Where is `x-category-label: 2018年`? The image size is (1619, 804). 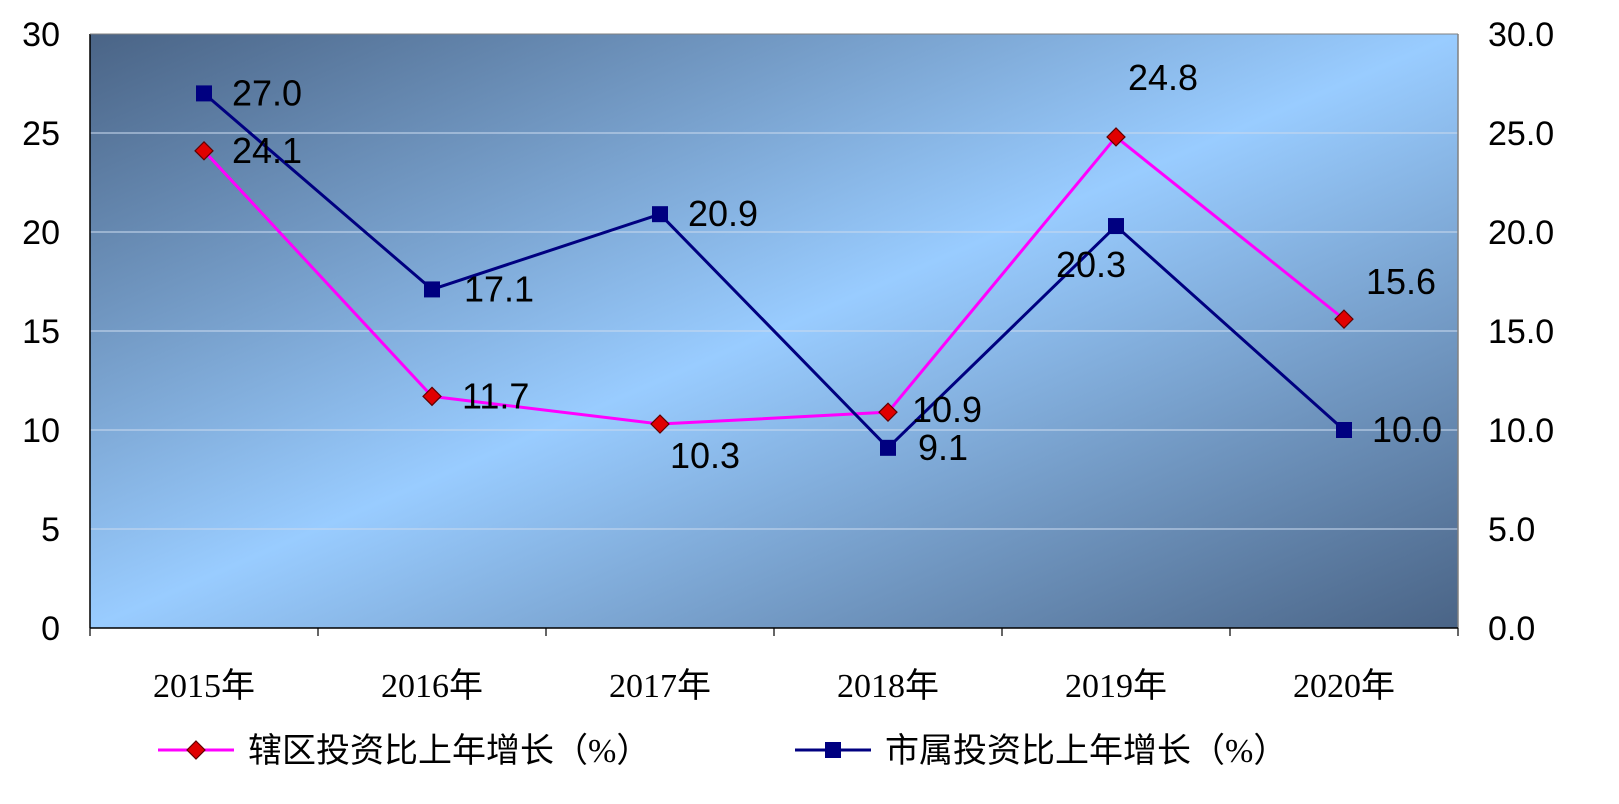 x-category-label: 2018年 is located at coordinates (888, 686).